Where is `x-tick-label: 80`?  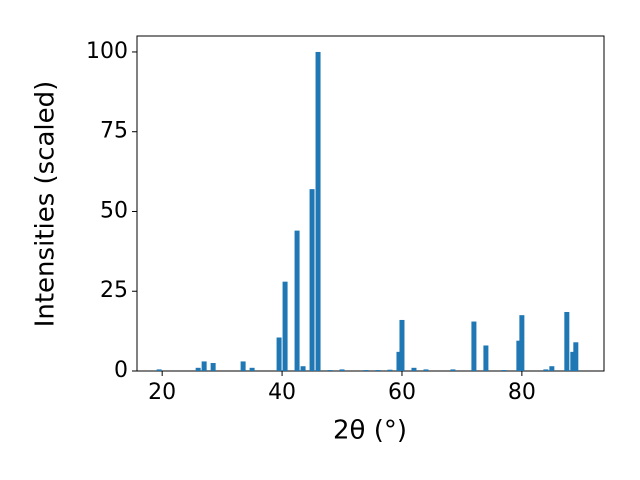 x-tick-label: 80 is located at coordinates (522, 392).